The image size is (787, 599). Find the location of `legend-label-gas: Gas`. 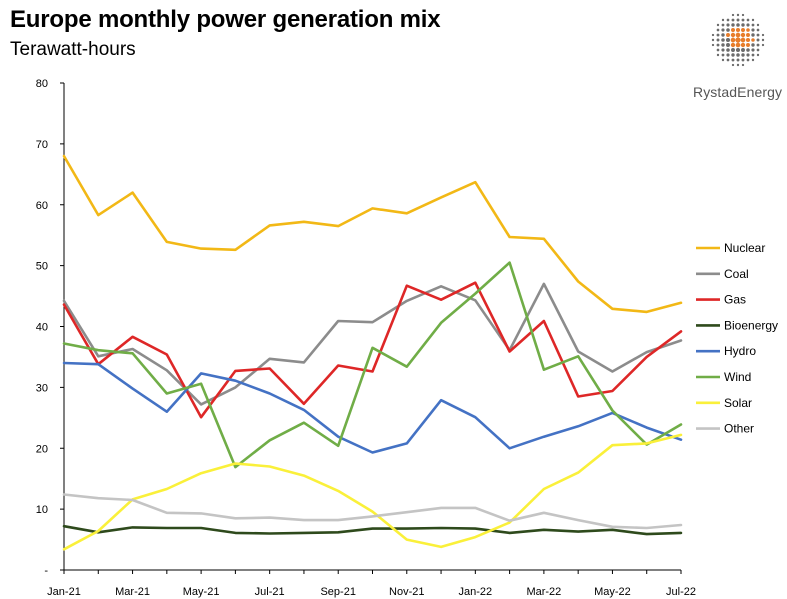

legend-label-gas: Gas is located at coordinates (735, 300).